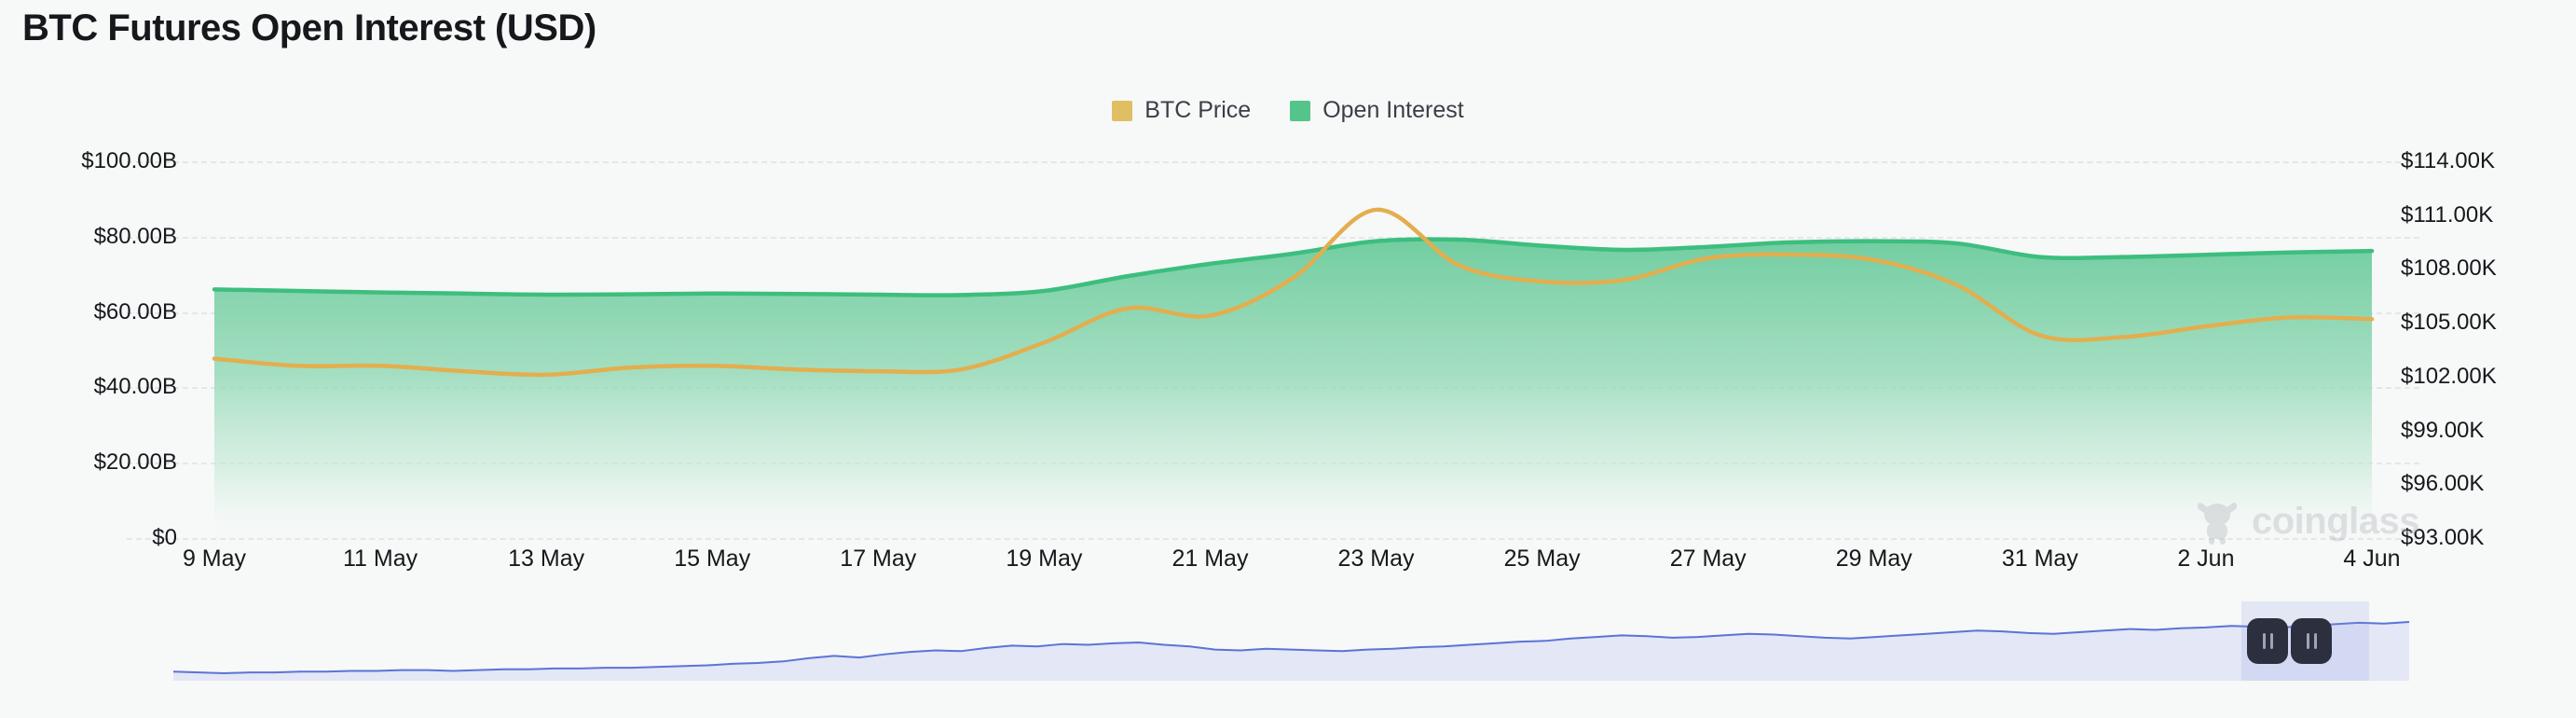 The width and height of the screenshot is (2576, 718). What do you see at coordinates (712, 558) in the screenshot?
I see `x-axis-tick: 15 May` at bounding box center [712, 558].